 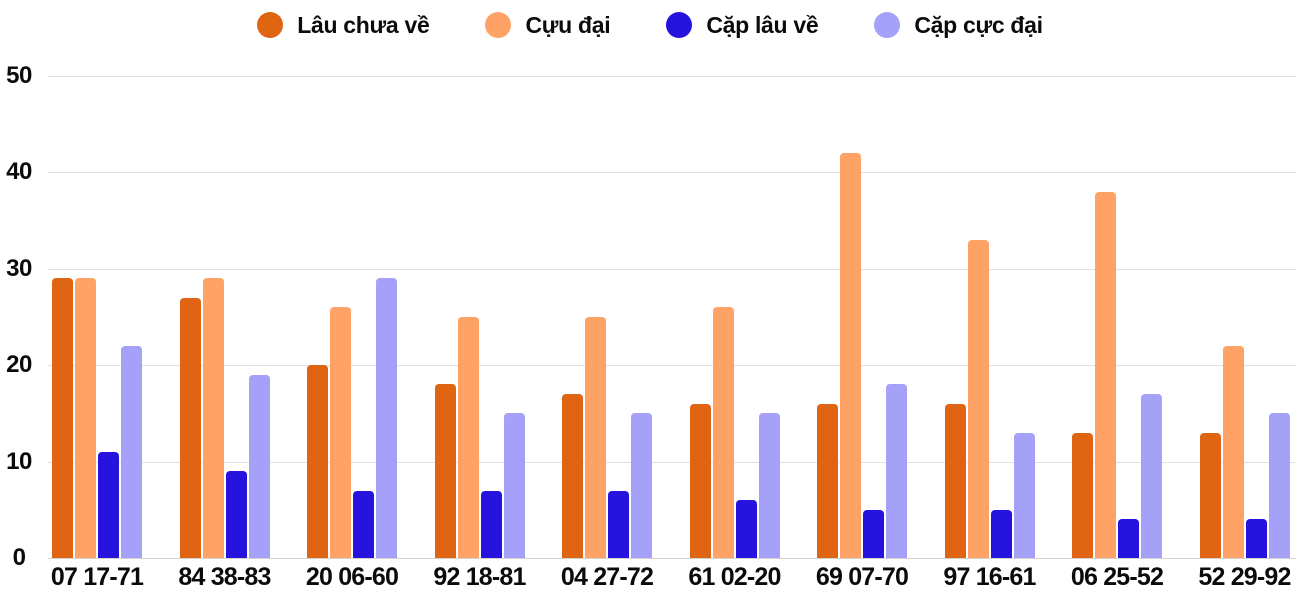 I want to click on legend-label: Cặp lâu về, so click(x=762, y=24).